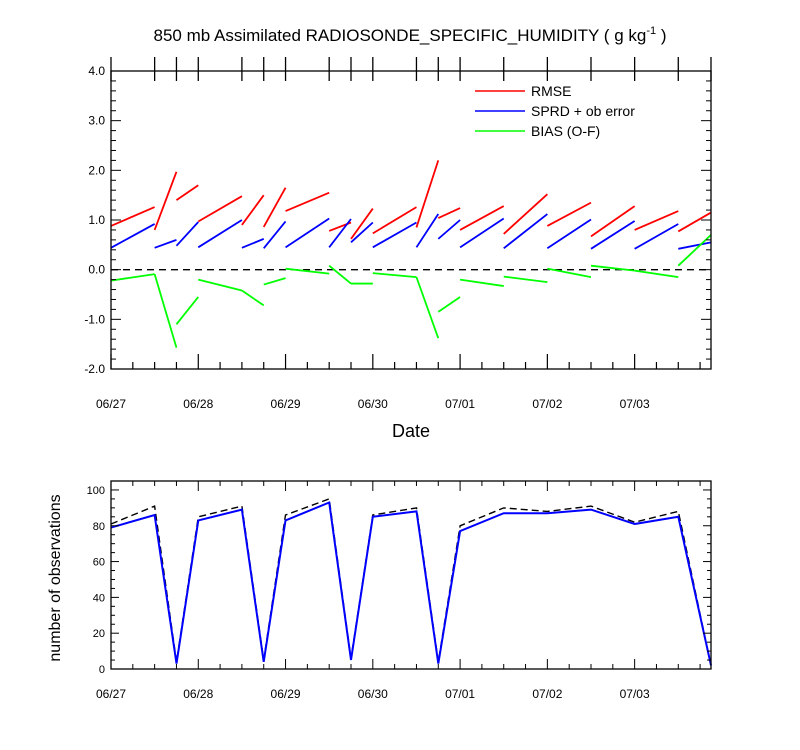 Image resolution: width=800 pixels, height=750 pixels. I want to click on top-y-tick-label: -2.0, so click(94, 369).